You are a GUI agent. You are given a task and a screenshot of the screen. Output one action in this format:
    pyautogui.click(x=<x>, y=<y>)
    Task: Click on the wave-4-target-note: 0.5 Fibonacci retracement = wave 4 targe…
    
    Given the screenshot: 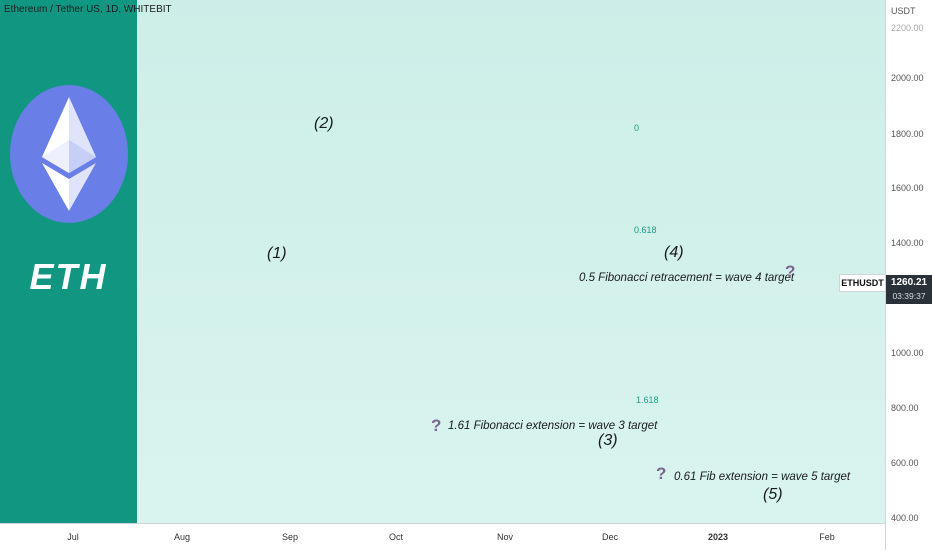 What is the action you would take?
    pyautogui.click(x=687, y=278)
    